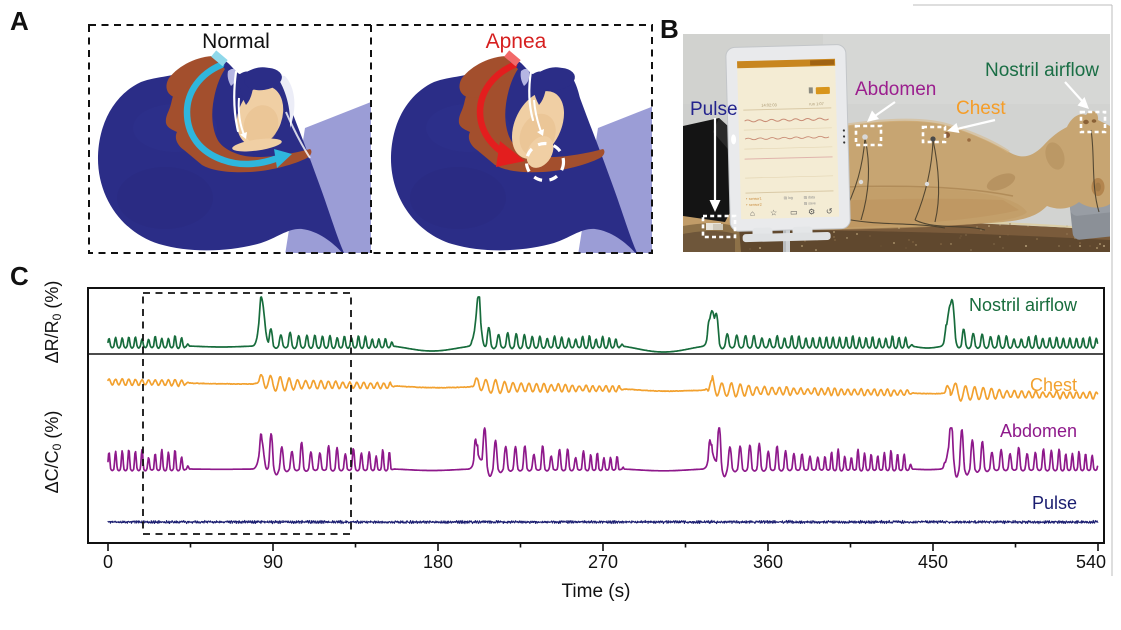  What do you see at coordinates (768, 562) in the screenshot?
I see `svg-text: 360` at bounding box center [768, 562].